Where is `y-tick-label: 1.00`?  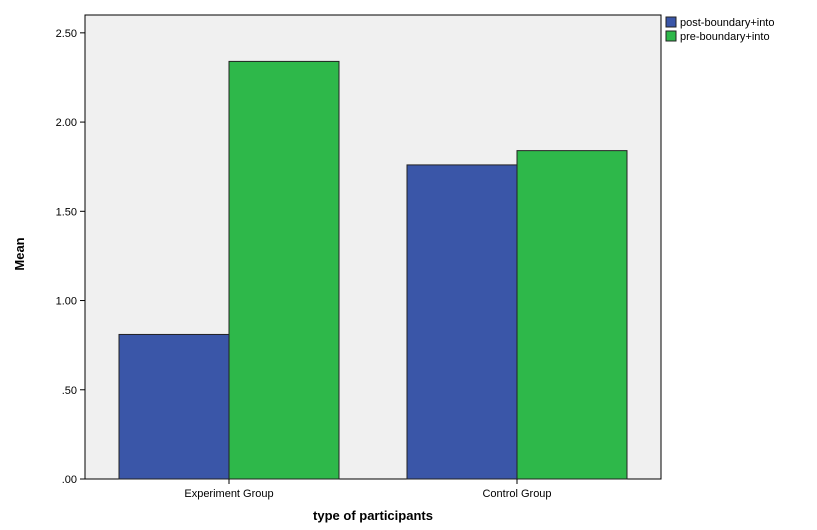 y-tick-label: 1.00 is located at coordinates (66, 302).